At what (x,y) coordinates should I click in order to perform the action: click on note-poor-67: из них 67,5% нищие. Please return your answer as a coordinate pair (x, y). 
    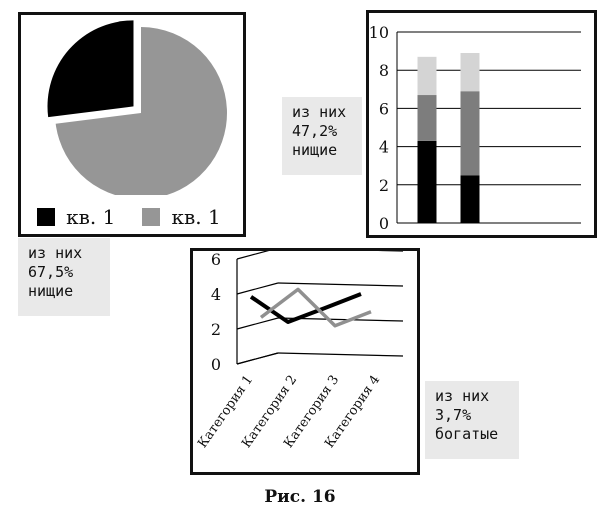
    Looking at the image, I should click on (64, 277).